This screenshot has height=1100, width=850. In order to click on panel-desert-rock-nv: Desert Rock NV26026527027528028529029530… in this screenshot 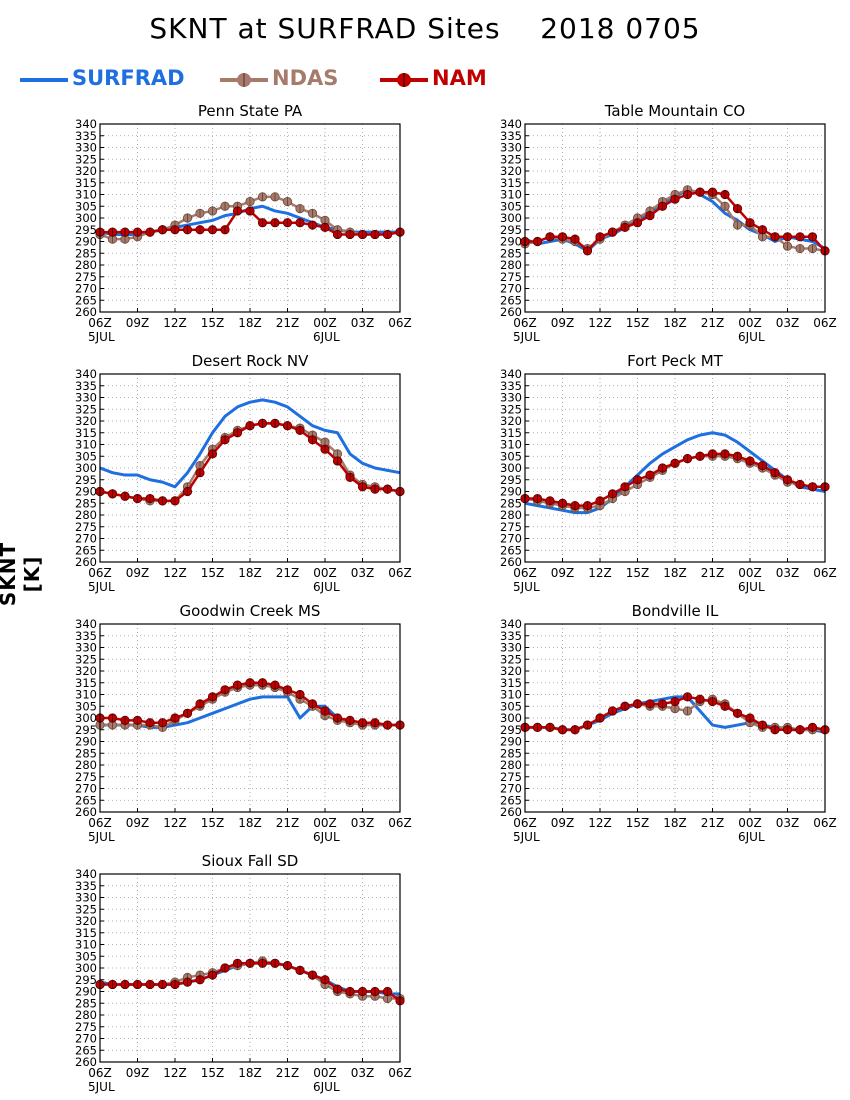, I will do `click(243, 473)`.